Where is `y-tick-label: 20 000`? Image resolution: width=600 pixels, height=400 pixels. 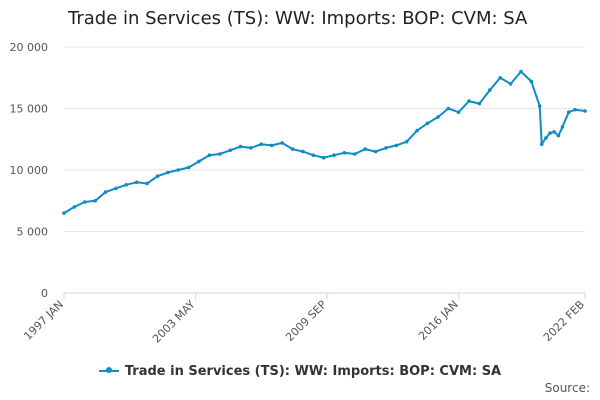 y-tick-label: 20 000 is located at coordinates (29, 47).